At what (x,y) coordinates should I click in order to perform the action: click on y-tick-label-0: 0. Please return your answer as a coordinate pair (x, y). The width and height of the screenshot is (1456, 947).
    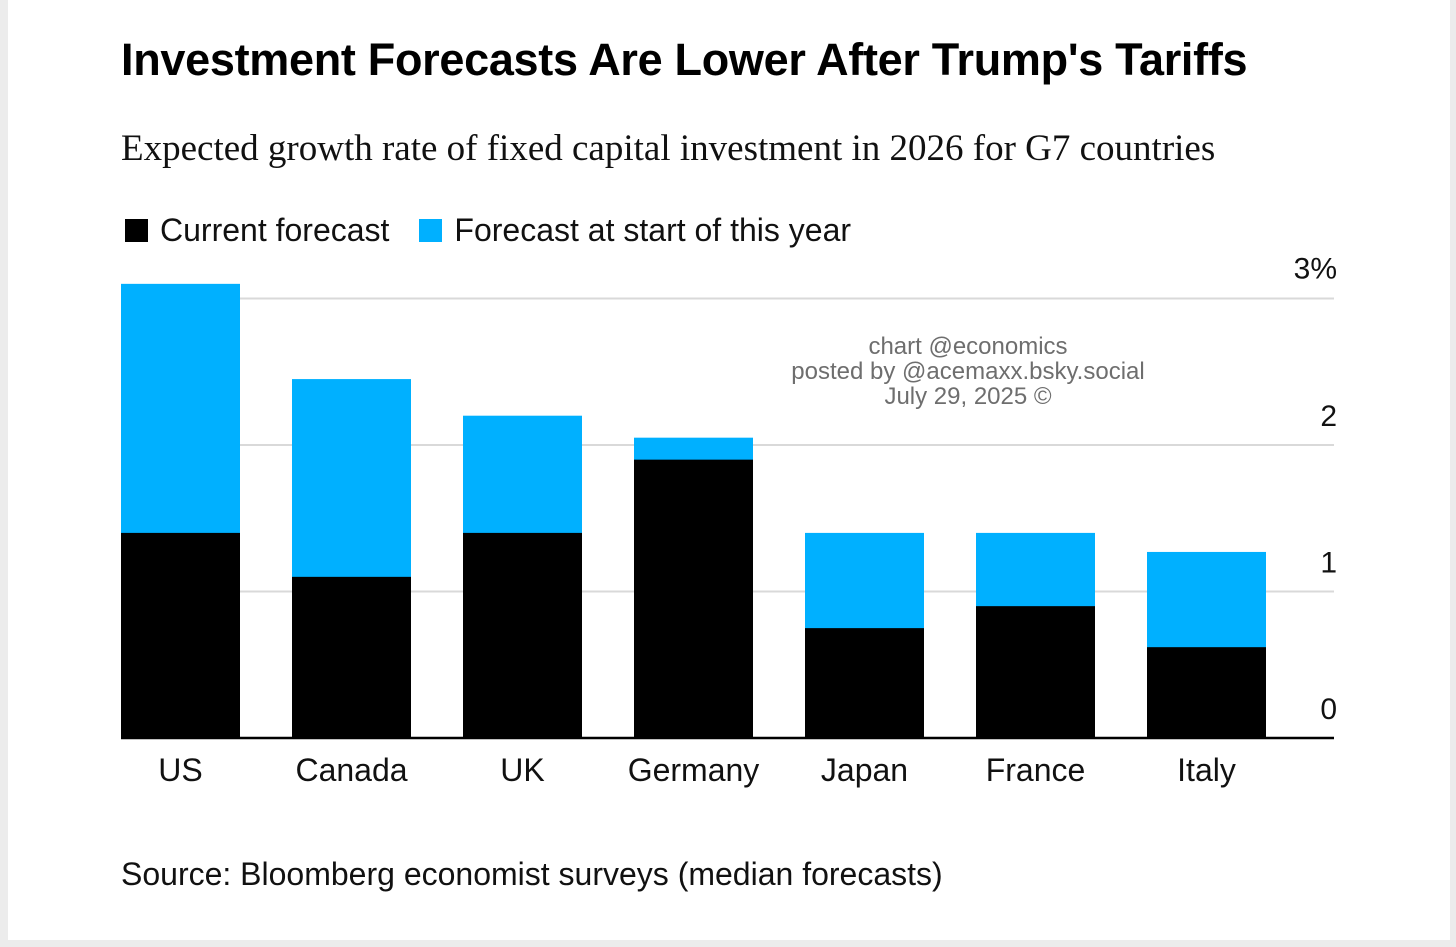
    Looking at the image, I should click on (1328, 709).